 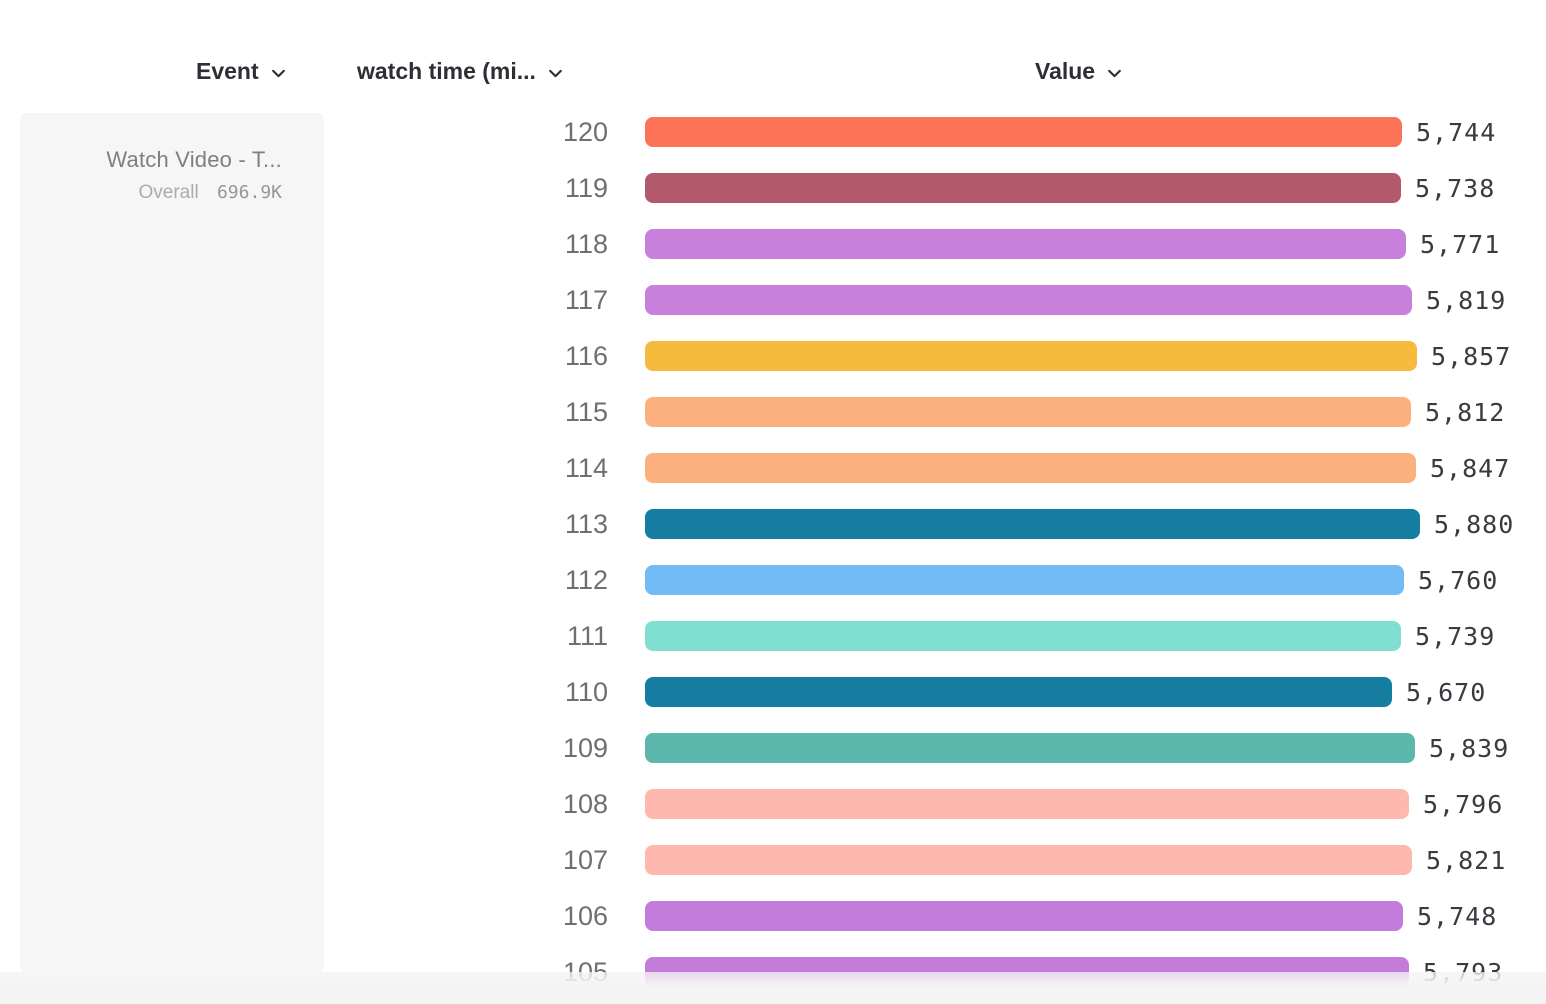 I want to click on chart-row: 118 5,771, so click(x=773, y=244).